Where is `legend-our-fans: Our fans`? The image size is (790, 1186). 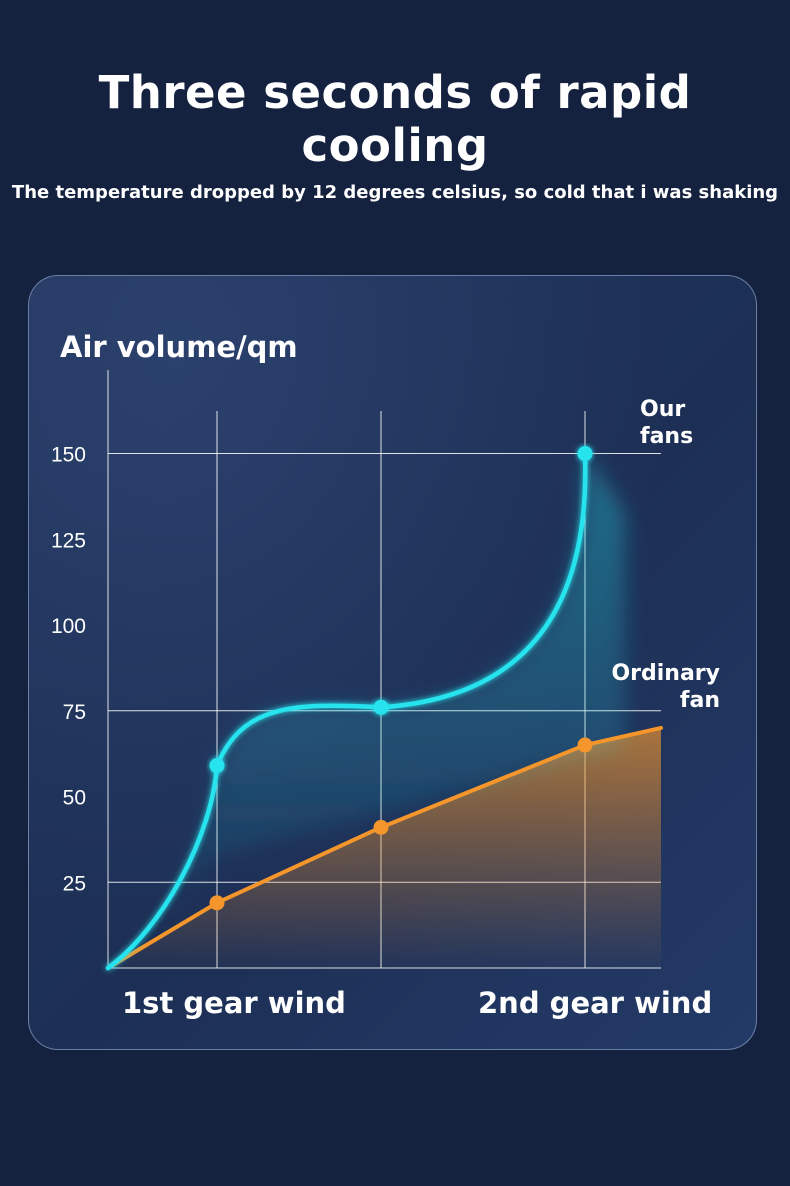
legend-our-fans: Our fans is located at coordinates (665, 423).